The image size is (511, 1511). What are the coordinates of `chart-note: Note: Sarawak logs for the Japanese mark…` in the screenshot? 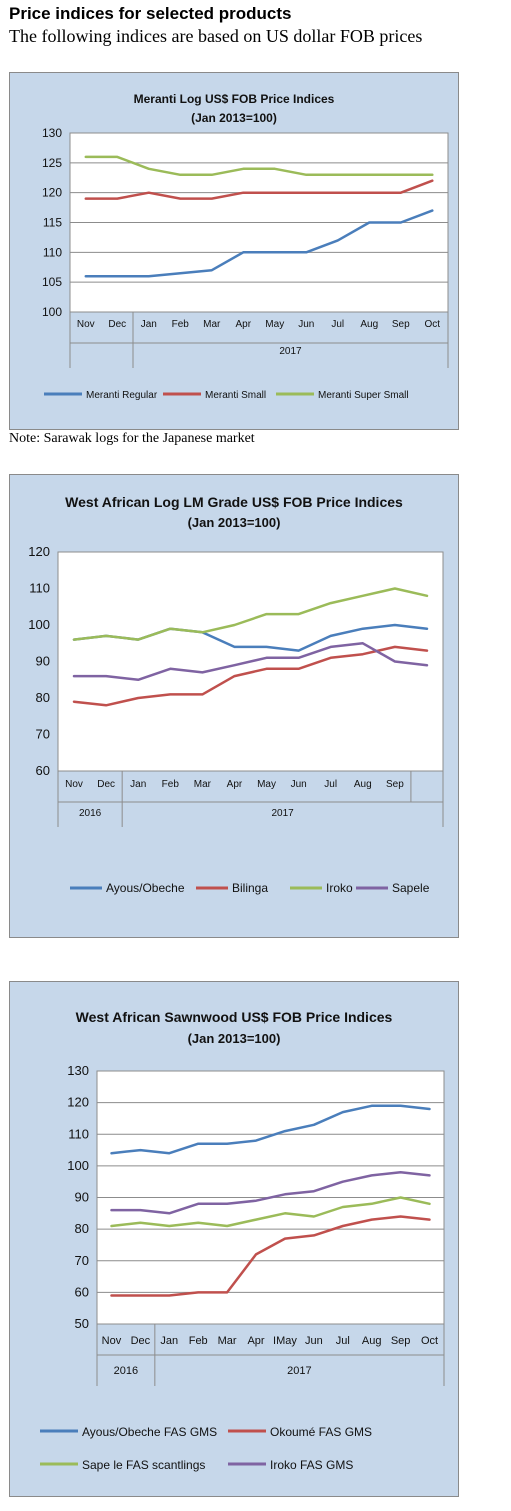 It's located at (132, 438).